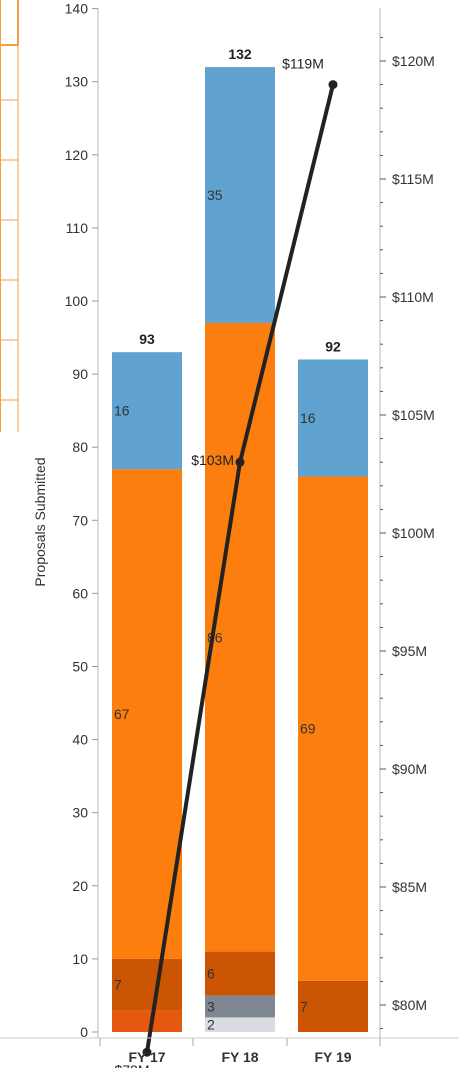  What do you see at coordinates (308, 729) in the screenshot?
I see `bar-segment-label: 69` at bounding box center [308, 729].